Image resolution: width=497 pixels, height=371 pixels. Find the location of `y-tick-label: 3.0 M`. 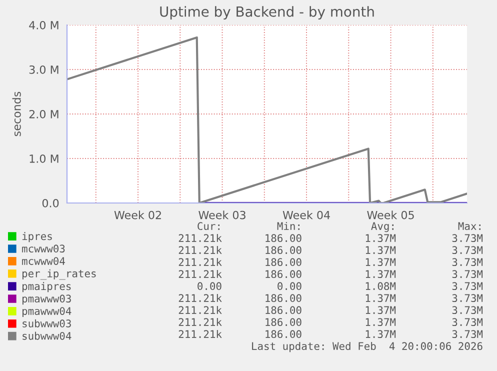

y-tick-label: 3.0 M is located at coordinates (43, 69).